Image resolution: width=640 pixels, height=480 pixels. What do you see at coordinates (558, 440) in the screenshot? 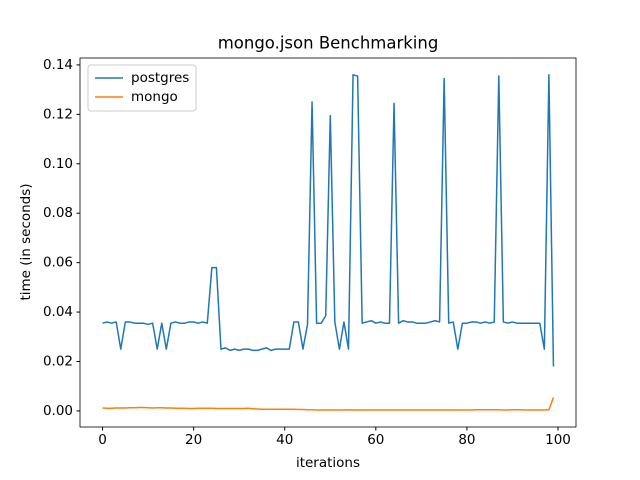
I see `x-tick-label: 100` at bounding box center [558, 440].